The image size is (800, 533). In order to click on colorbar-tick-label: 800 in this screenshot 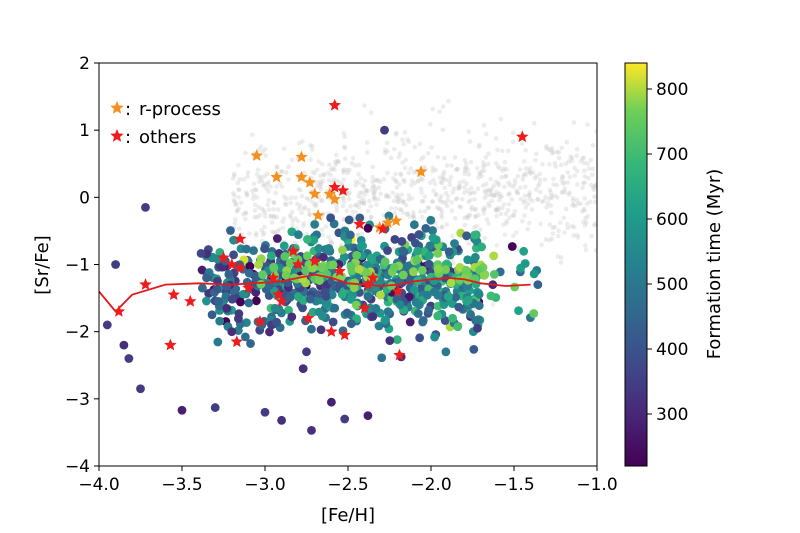, I will do `click(672, 90)`.